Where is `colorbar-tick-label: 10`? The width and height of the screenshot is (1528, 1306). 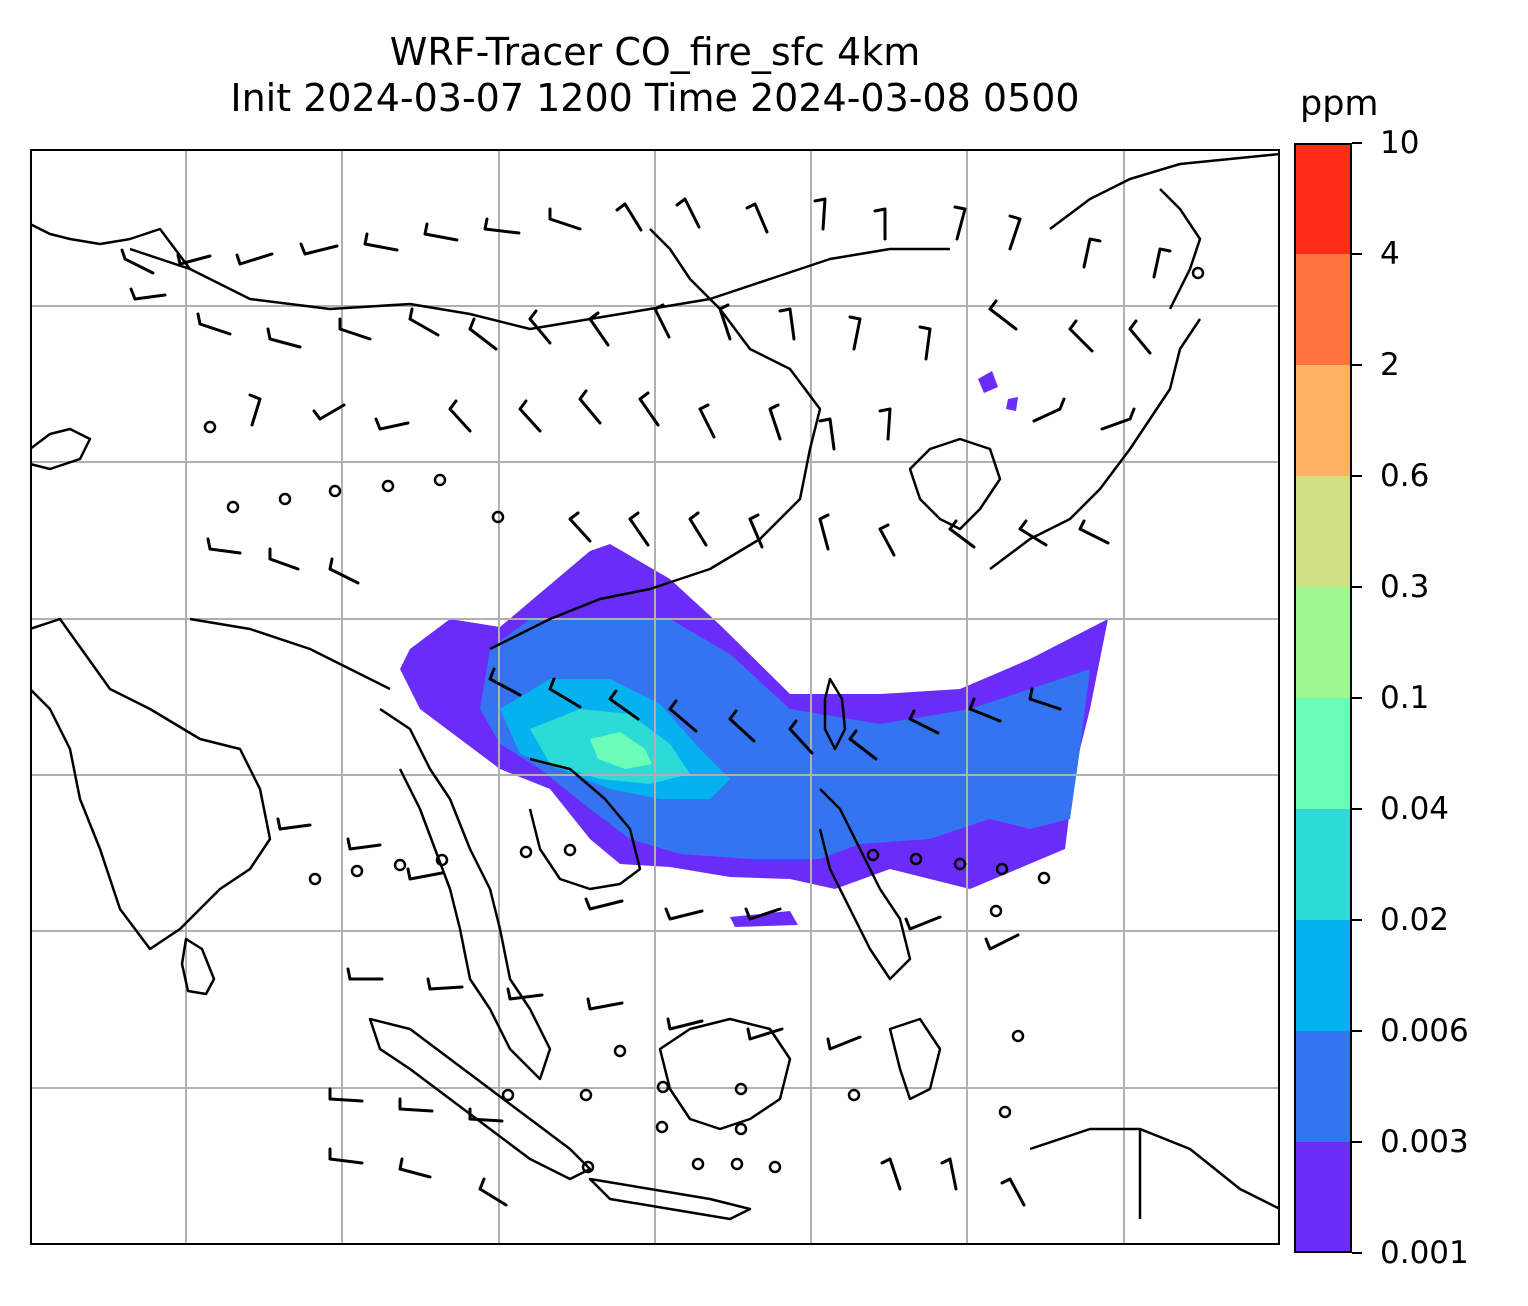 colorbar-tick-label: 10 is located at coordinates (1400, 143).